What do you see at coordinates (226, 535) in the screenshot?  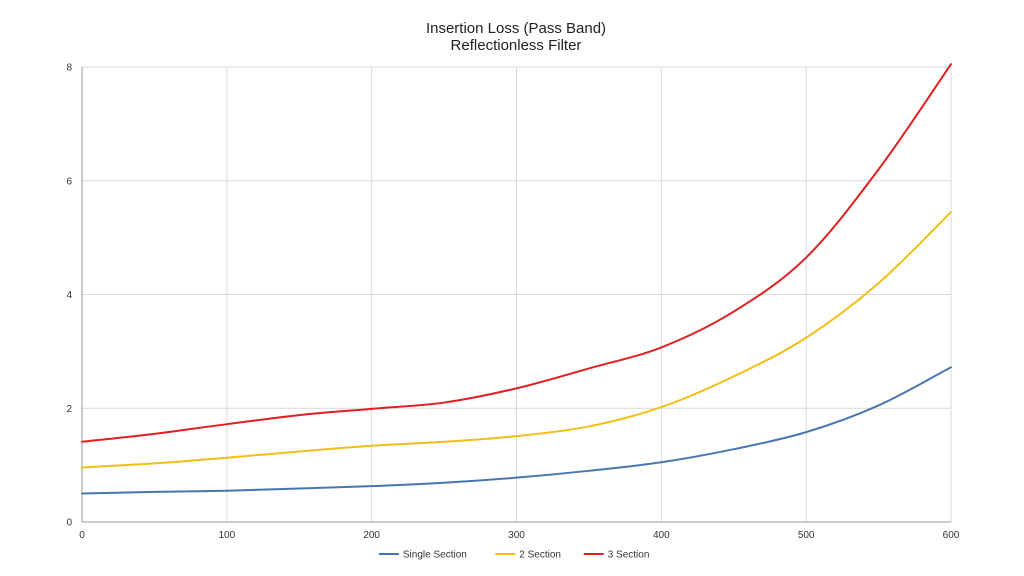 I see `x-tick-label: 100` at bounding box center [226, 535].